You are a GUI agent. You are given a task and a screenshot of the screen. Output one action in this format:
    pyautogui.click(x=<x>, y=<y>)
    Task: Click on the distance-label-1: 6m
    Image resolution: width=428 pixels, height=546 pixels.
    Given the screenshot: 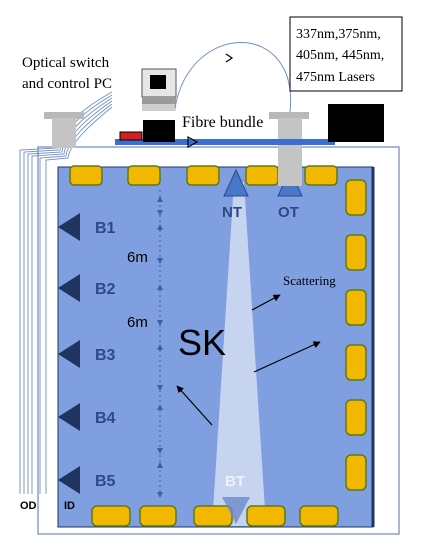 What is the action you would take?
    pyautogui.click(x=137, y=257)
    